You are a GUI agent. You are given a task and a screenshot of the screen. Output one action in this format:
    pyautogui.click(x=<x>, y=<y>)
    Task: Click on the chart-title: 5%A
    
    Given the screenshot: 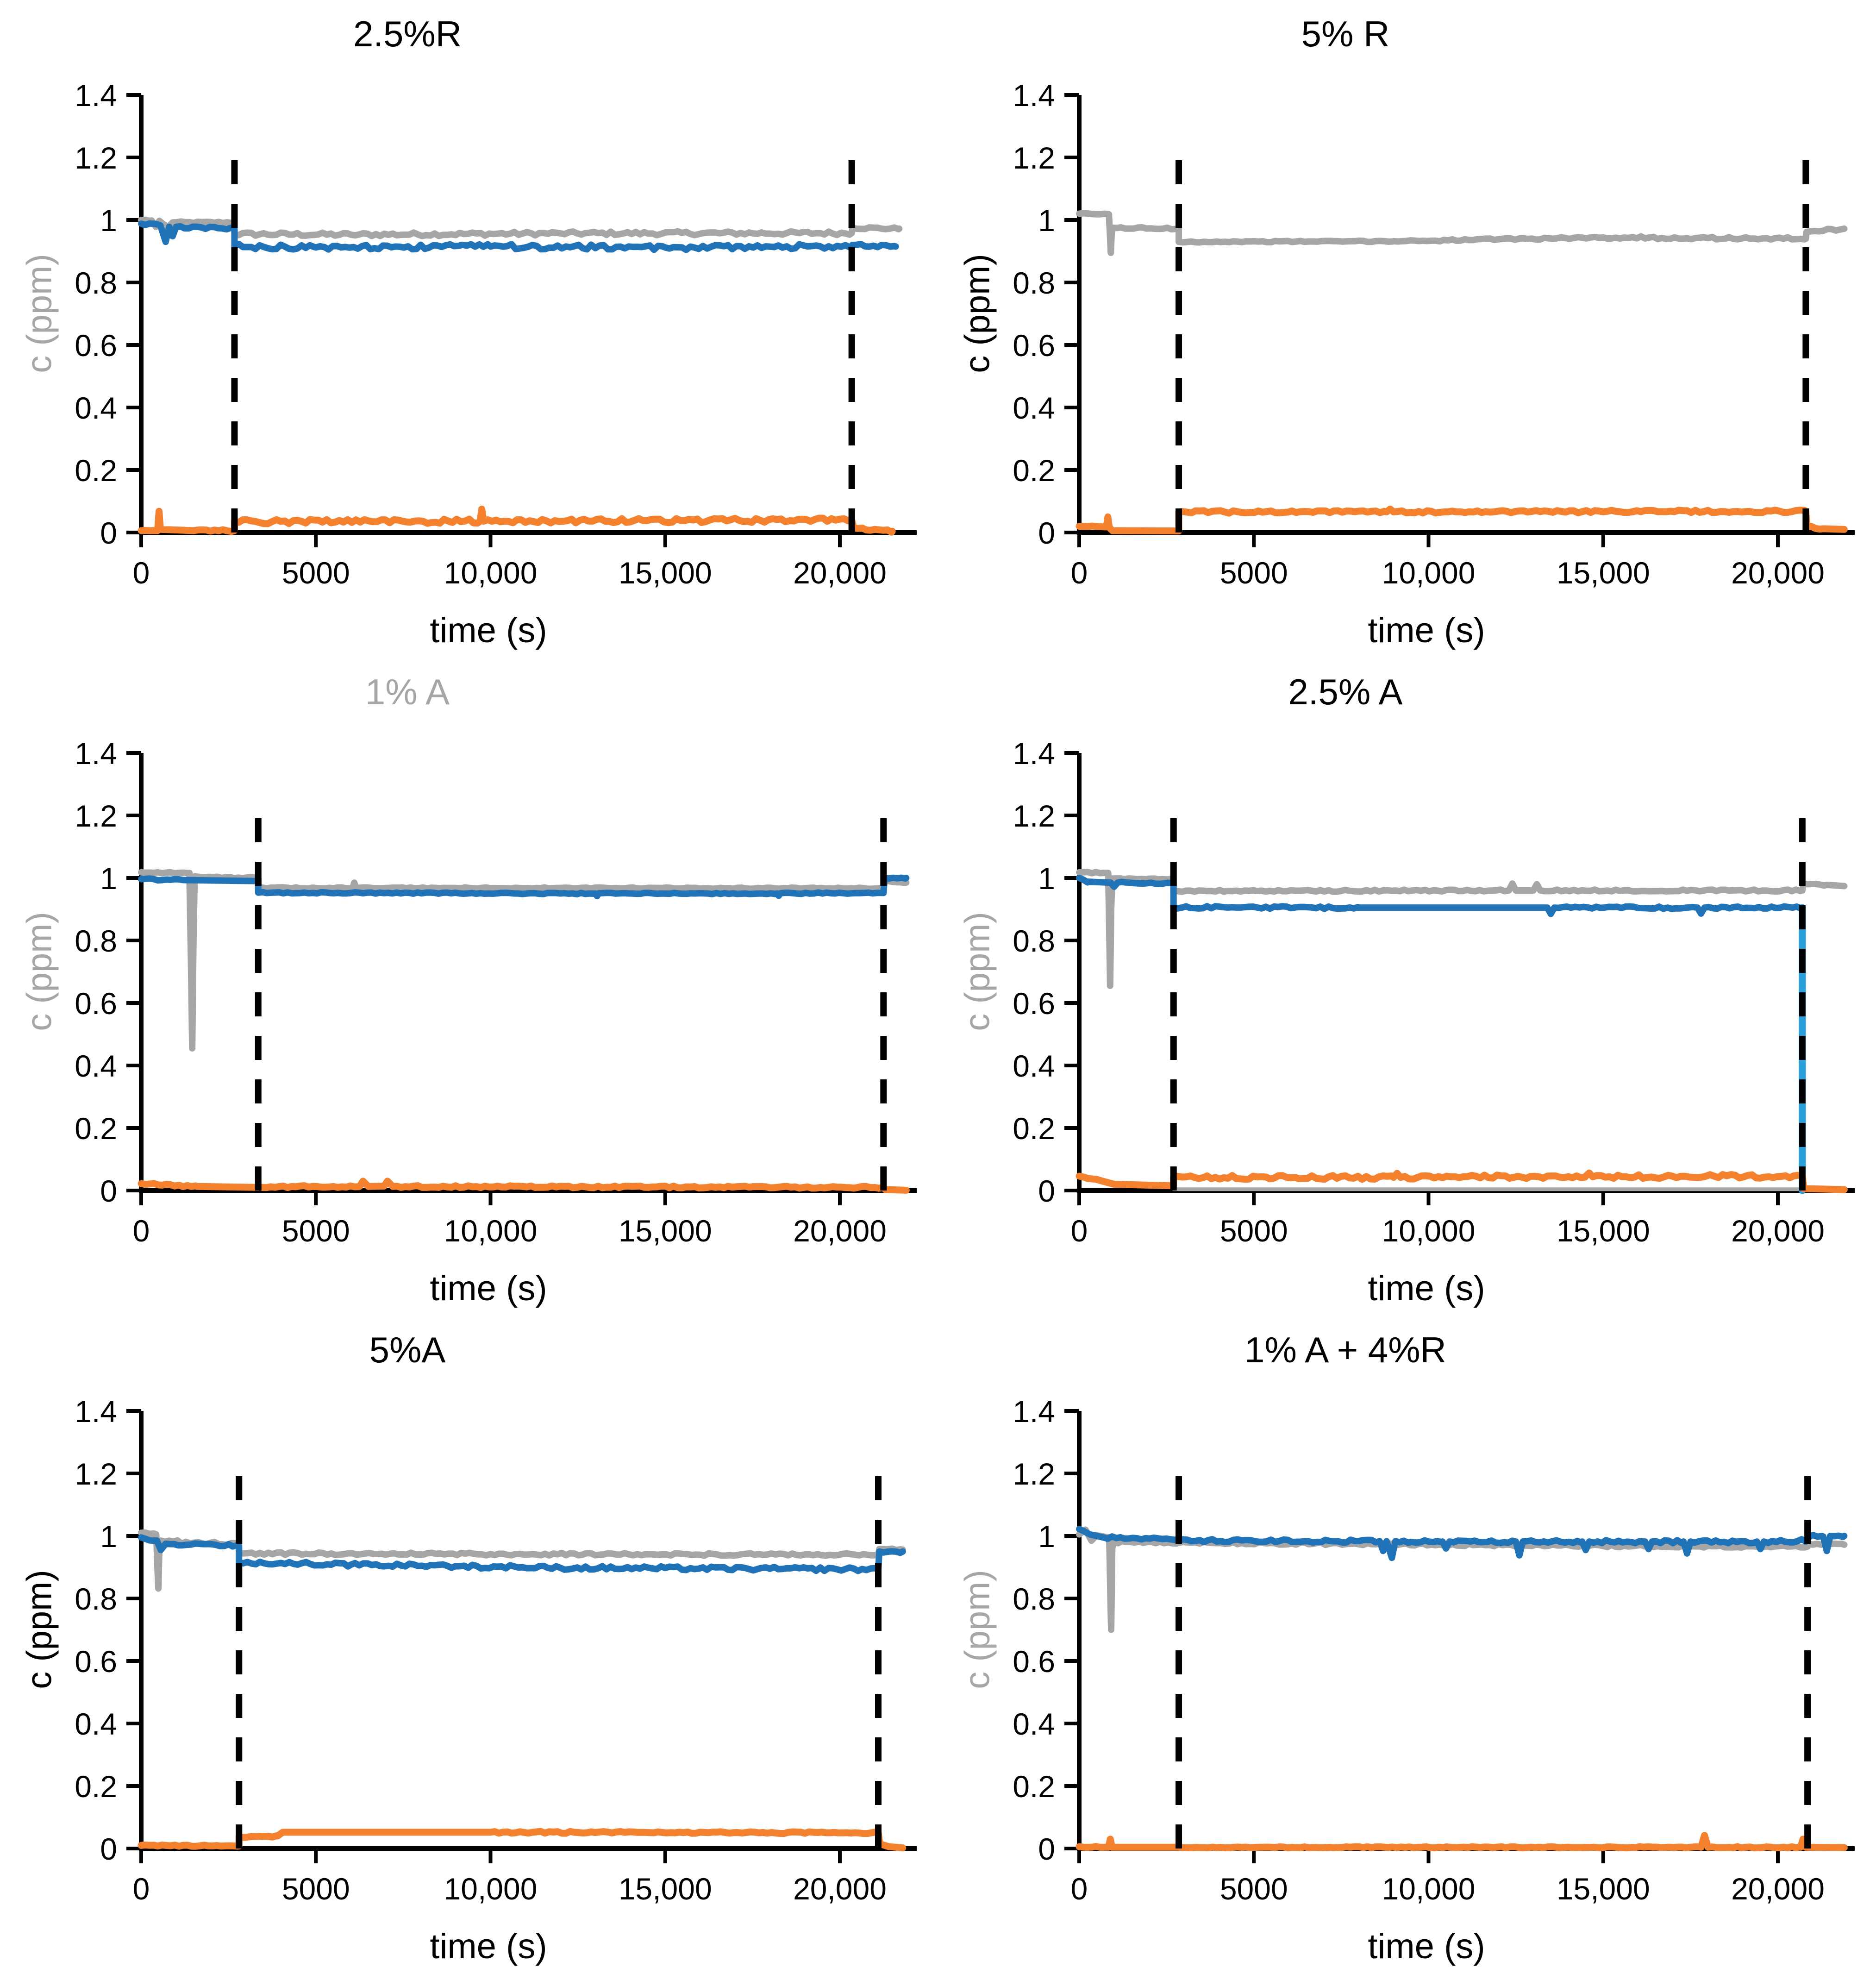 What is the action you would take?
    pyautogui.click(x=407, y=1349)
    